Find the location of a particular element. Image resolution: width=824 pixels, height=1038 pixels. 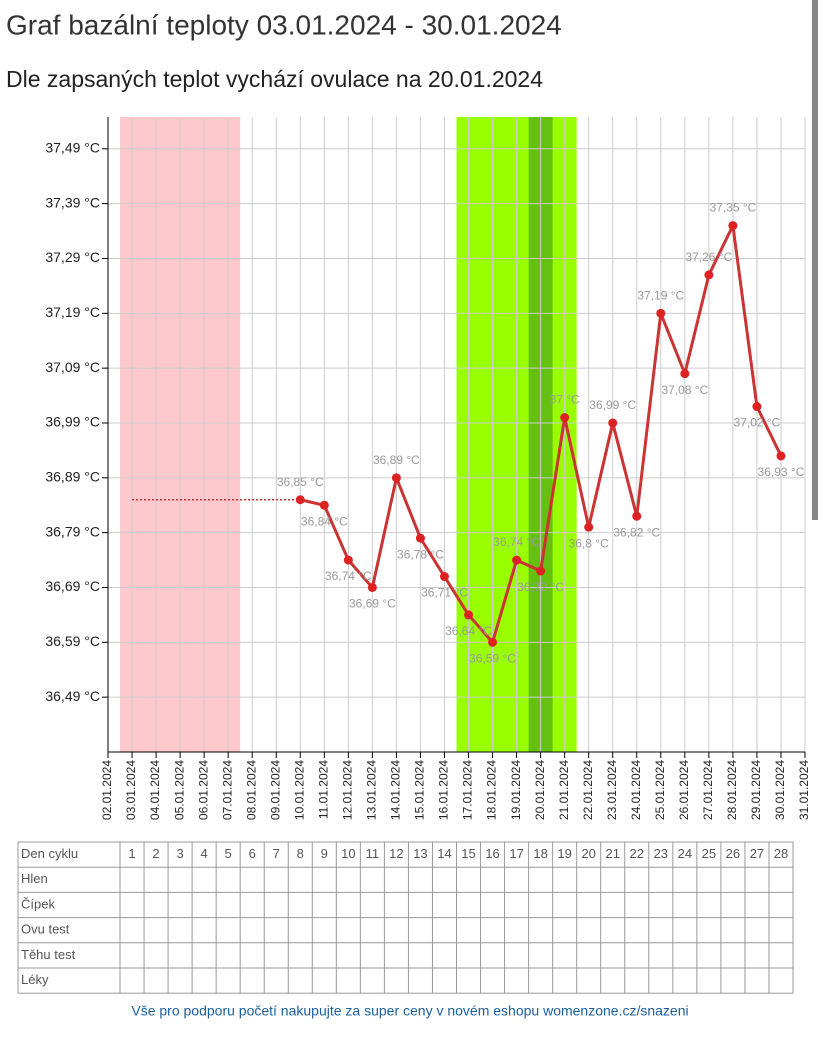

table-day: 8 is located at coordinates (300, 853).